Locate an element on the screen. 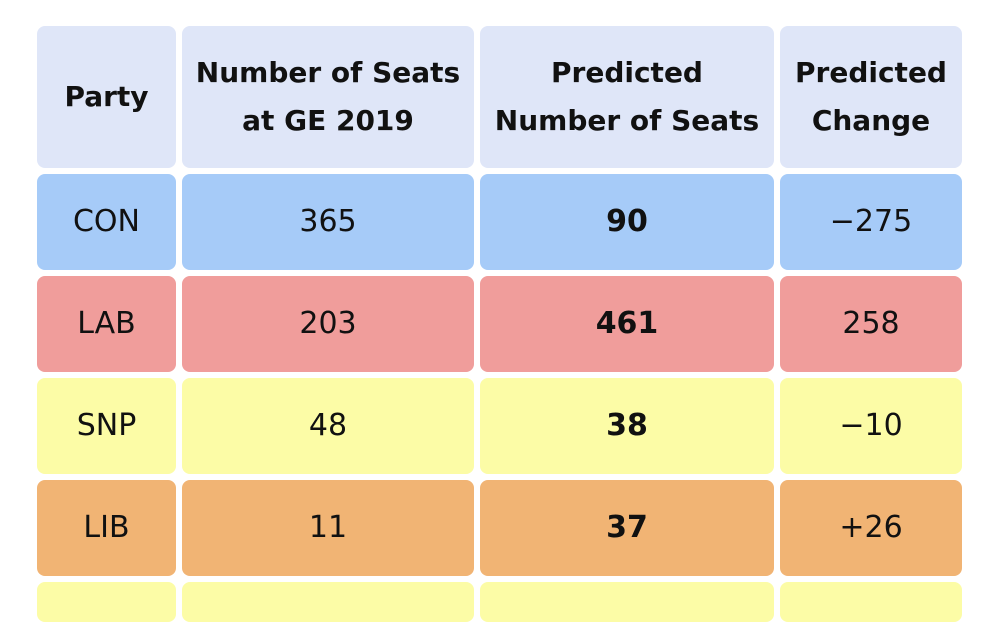  cell-predicted-seats: 38 is located at coordinates (627, 426).